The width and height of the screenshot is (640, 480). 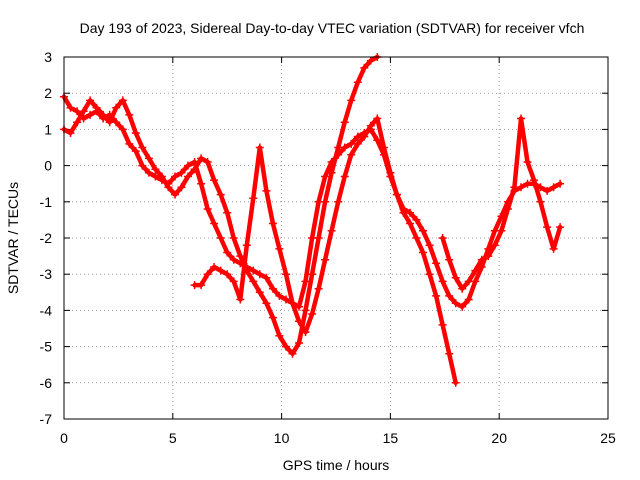 I want to click on y-tick-label: -5, so click(x=46, y=347).